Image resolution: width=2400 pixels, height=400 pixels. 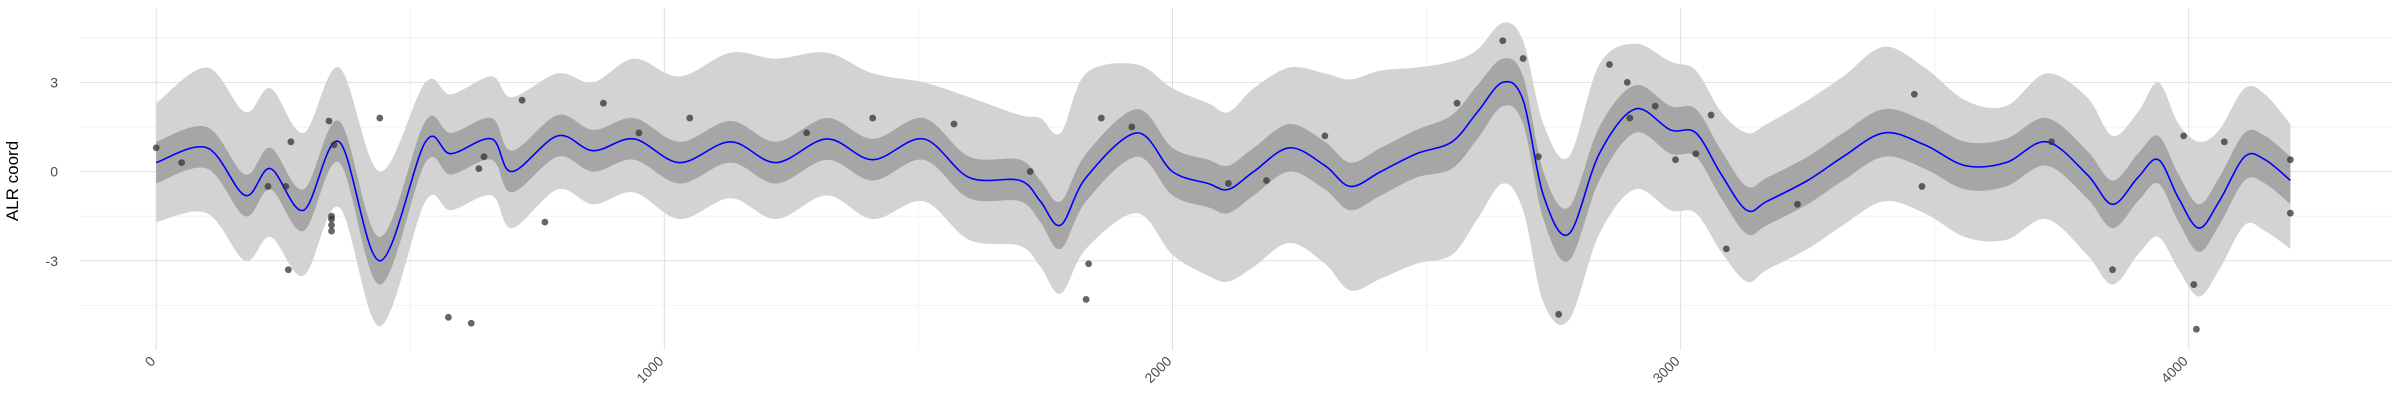 I want to click on x-tick-label: 0, so click(x=150, y=361).